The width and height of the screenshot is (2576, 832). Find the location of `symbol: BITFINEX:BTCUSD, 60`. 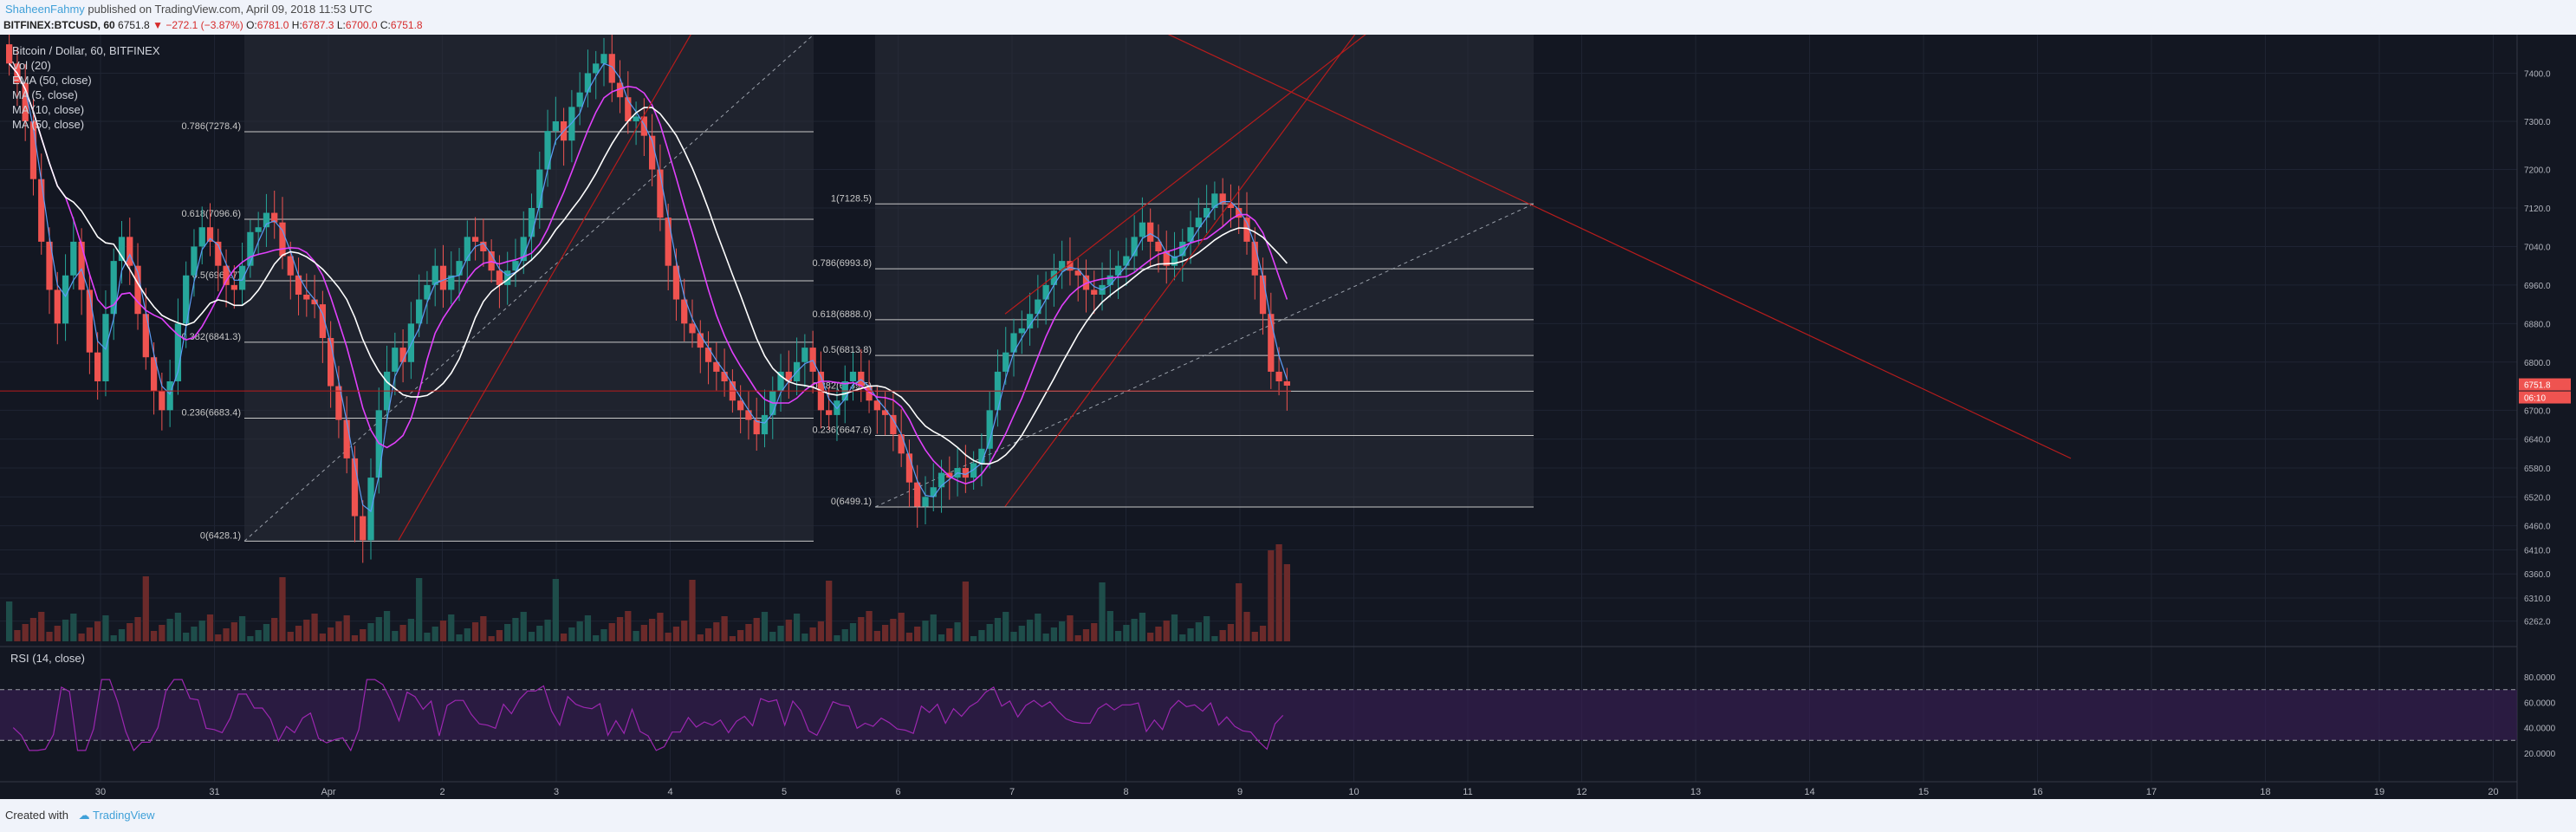

symbol: BITFINEX:BTCUSD, 60 is located at coordinates (59, 25).